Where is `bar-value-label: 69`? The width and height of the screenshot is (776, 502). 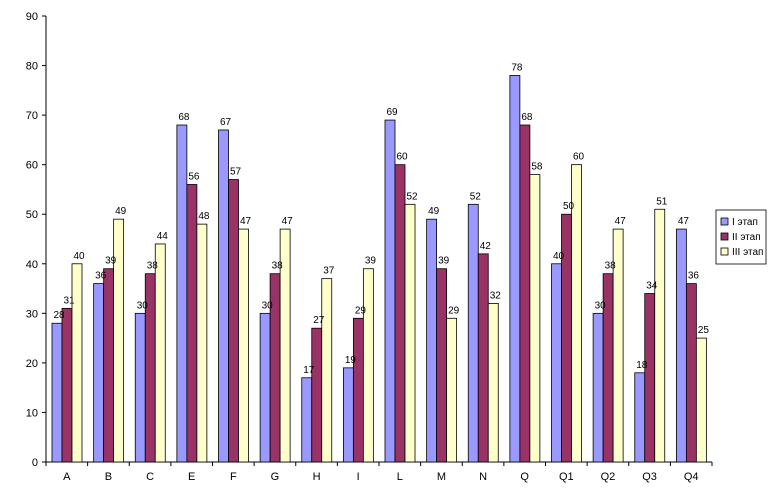 bar-value-label: 69 is located at coordinates (392, 112).